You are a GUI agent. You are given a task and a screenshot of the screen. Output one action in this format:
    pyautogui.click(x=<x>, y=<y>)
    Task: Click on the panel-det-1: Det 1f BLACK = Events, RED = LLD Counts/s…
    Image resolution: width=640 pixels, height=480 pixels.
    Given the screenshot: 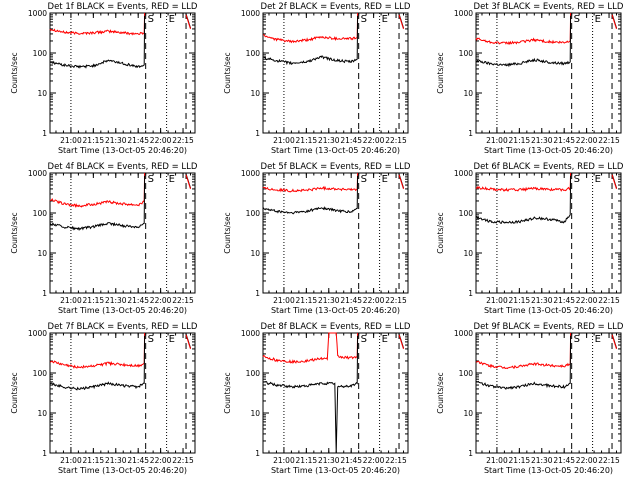 What is the action you would take?
    pyautogui.click(x=104, y=78)
    